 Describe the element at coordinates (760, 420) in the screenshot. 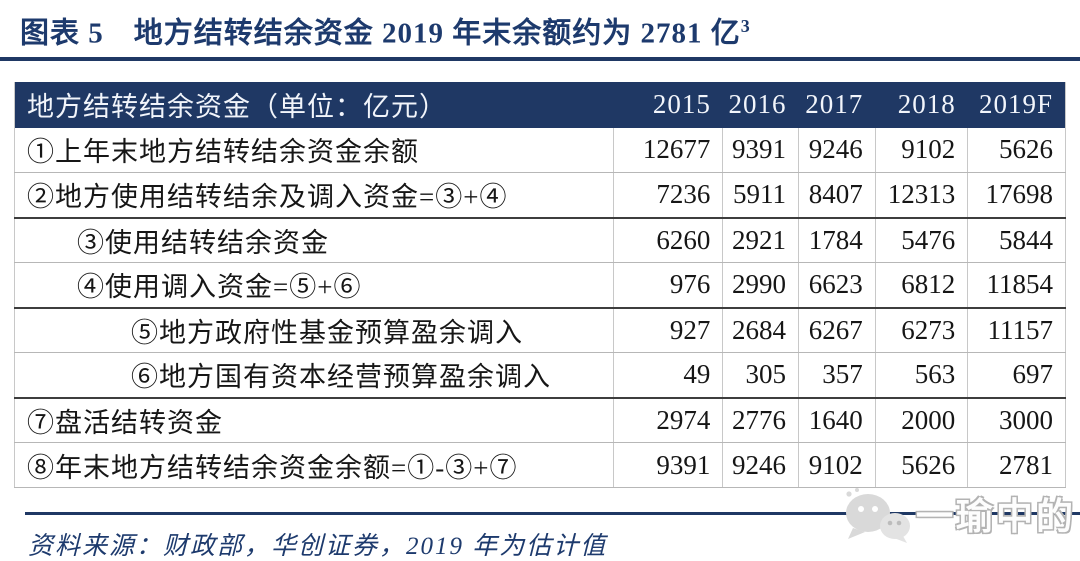

I see `cell-value: 2776` at that location.